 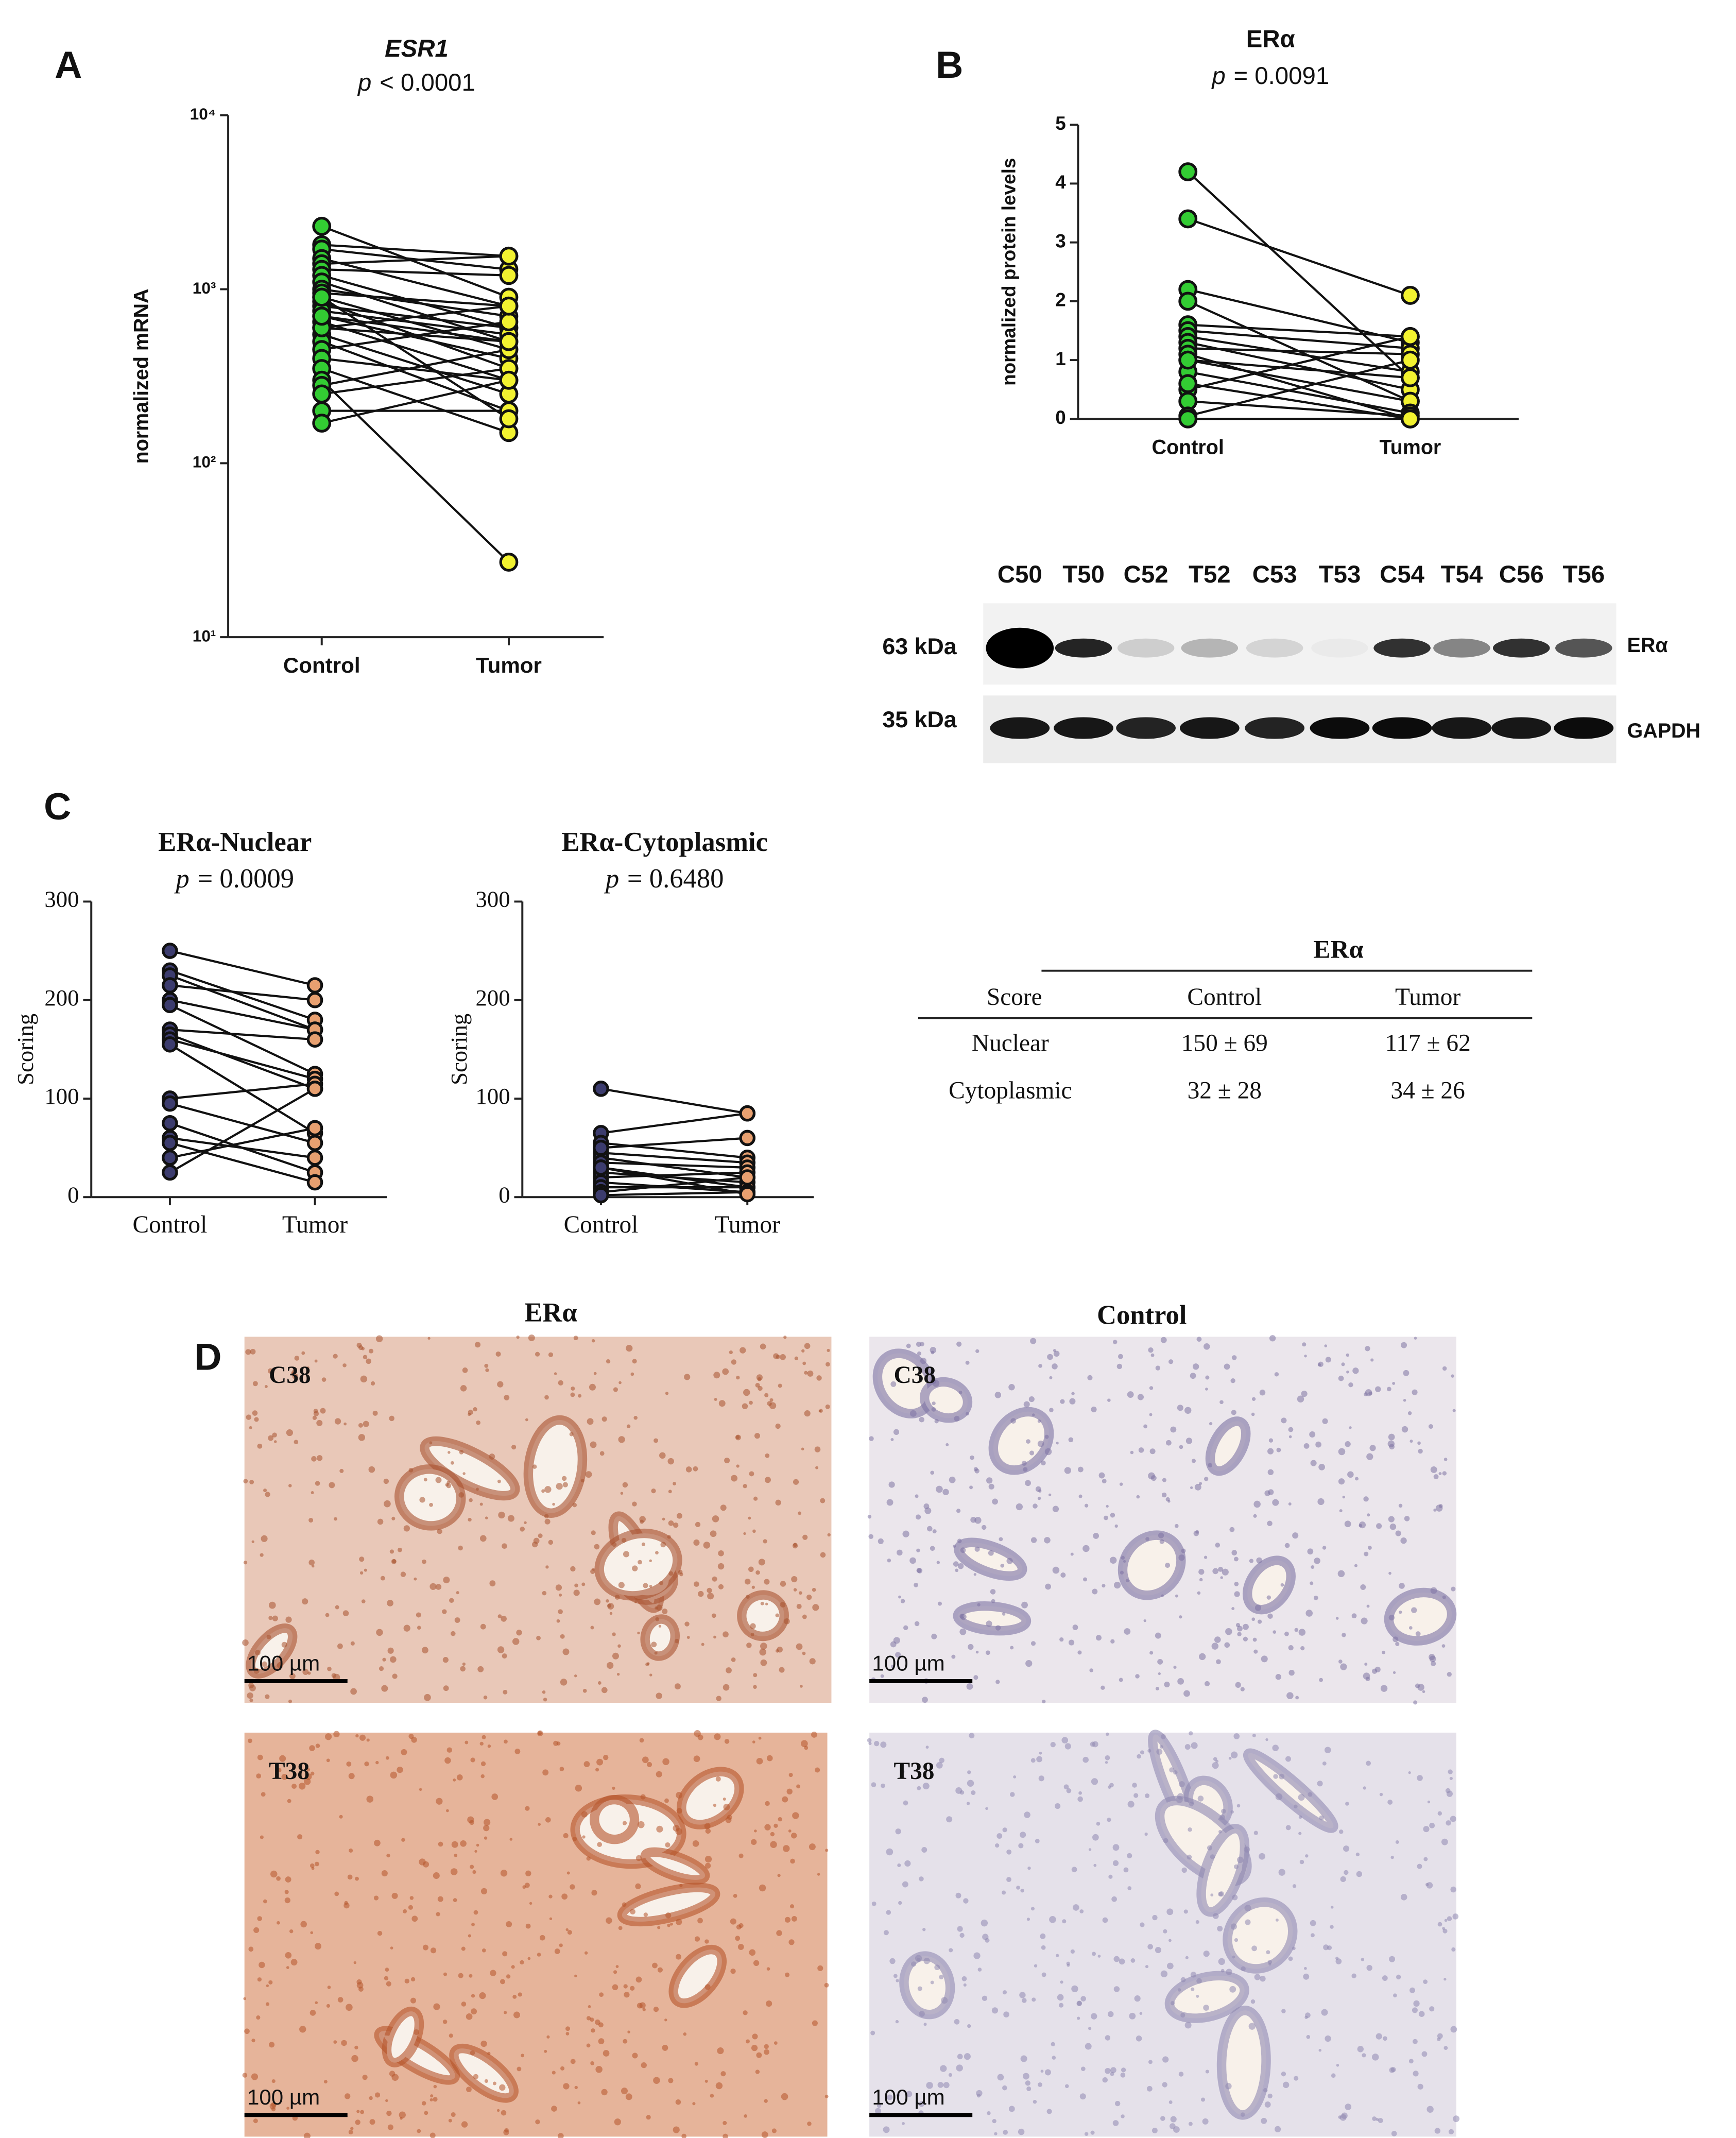 What do you see at coordinates (1402, 648) in the screenshot?
I see `band` at bounding box center [1402, 648].